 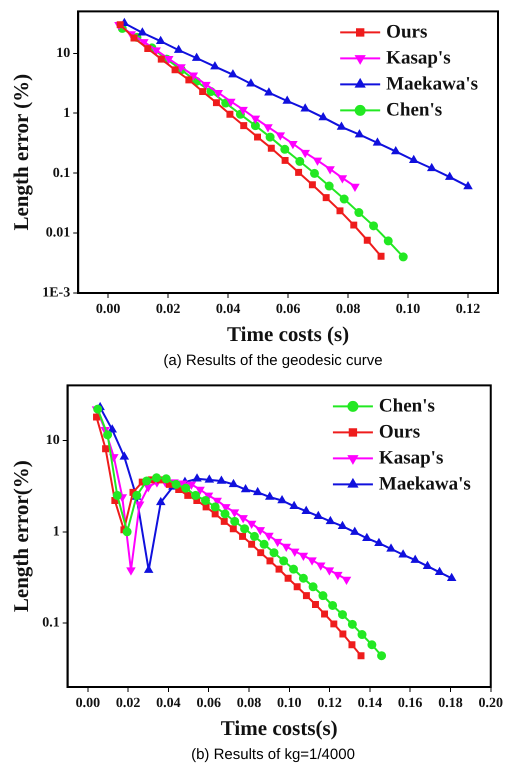 I want to click on x-tick-label: 0.14, so click(x=370, y=704).